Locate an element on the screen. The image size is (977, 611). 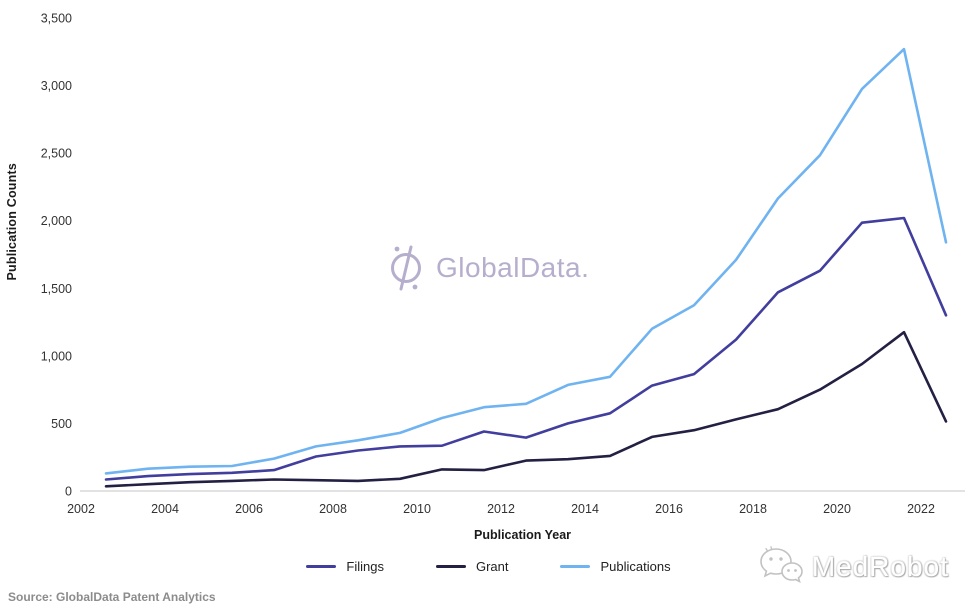
svg-text: 2,000 is located at coordinates (56, 221).